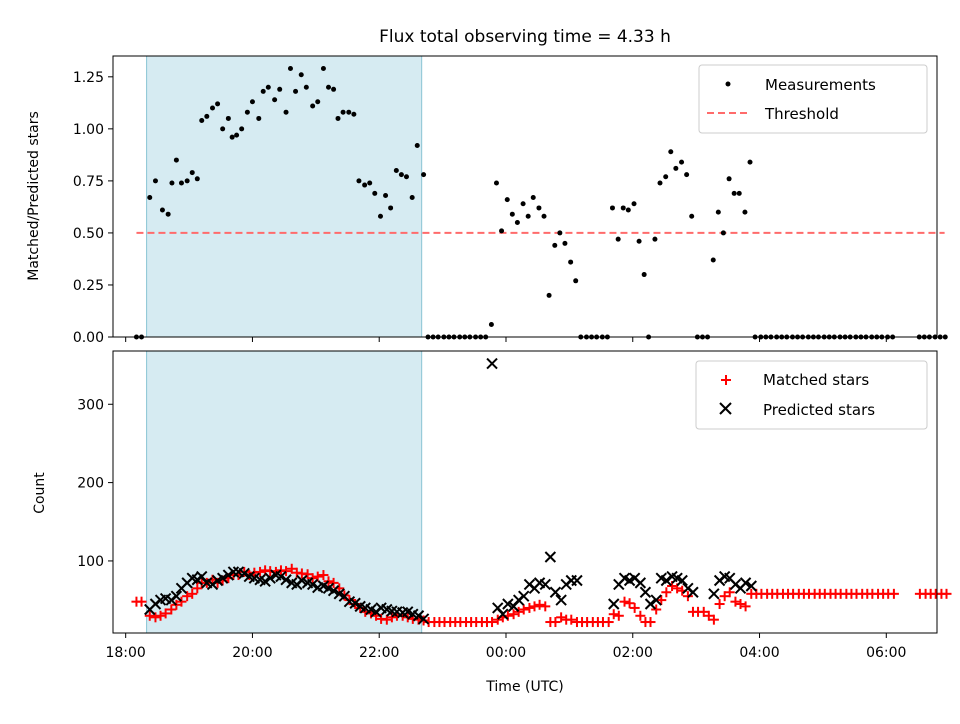  I want to click on xtick-label: 00:00, so click(506, 653).